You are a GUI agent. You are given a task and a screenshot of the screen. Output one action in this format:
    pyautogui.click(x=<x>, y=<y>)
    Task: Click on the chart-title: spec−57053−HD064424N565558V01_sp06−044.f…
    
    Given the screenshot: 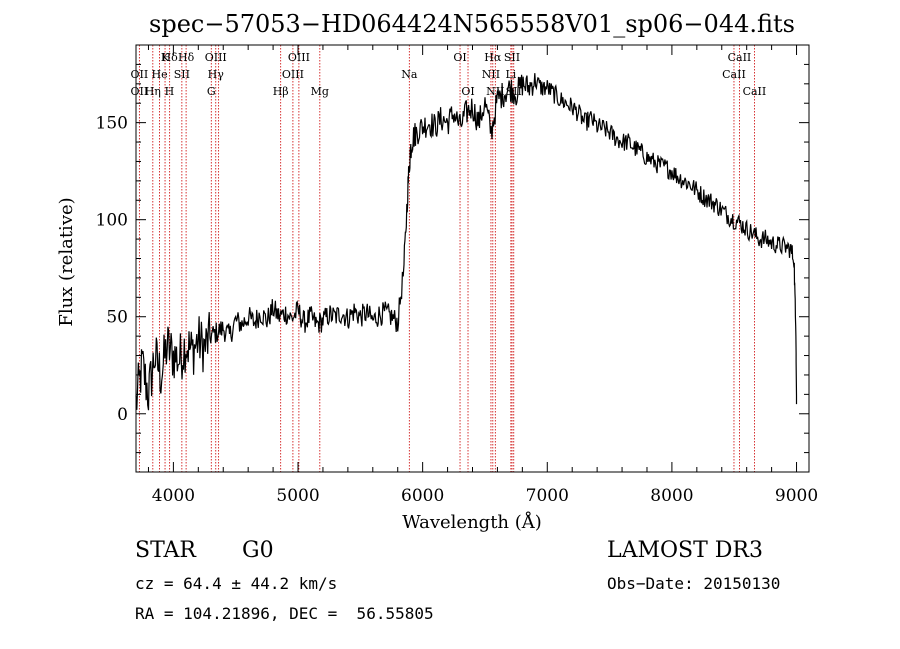 What is the action you would take?
    pyautogui.click(x=472, y=24)
    